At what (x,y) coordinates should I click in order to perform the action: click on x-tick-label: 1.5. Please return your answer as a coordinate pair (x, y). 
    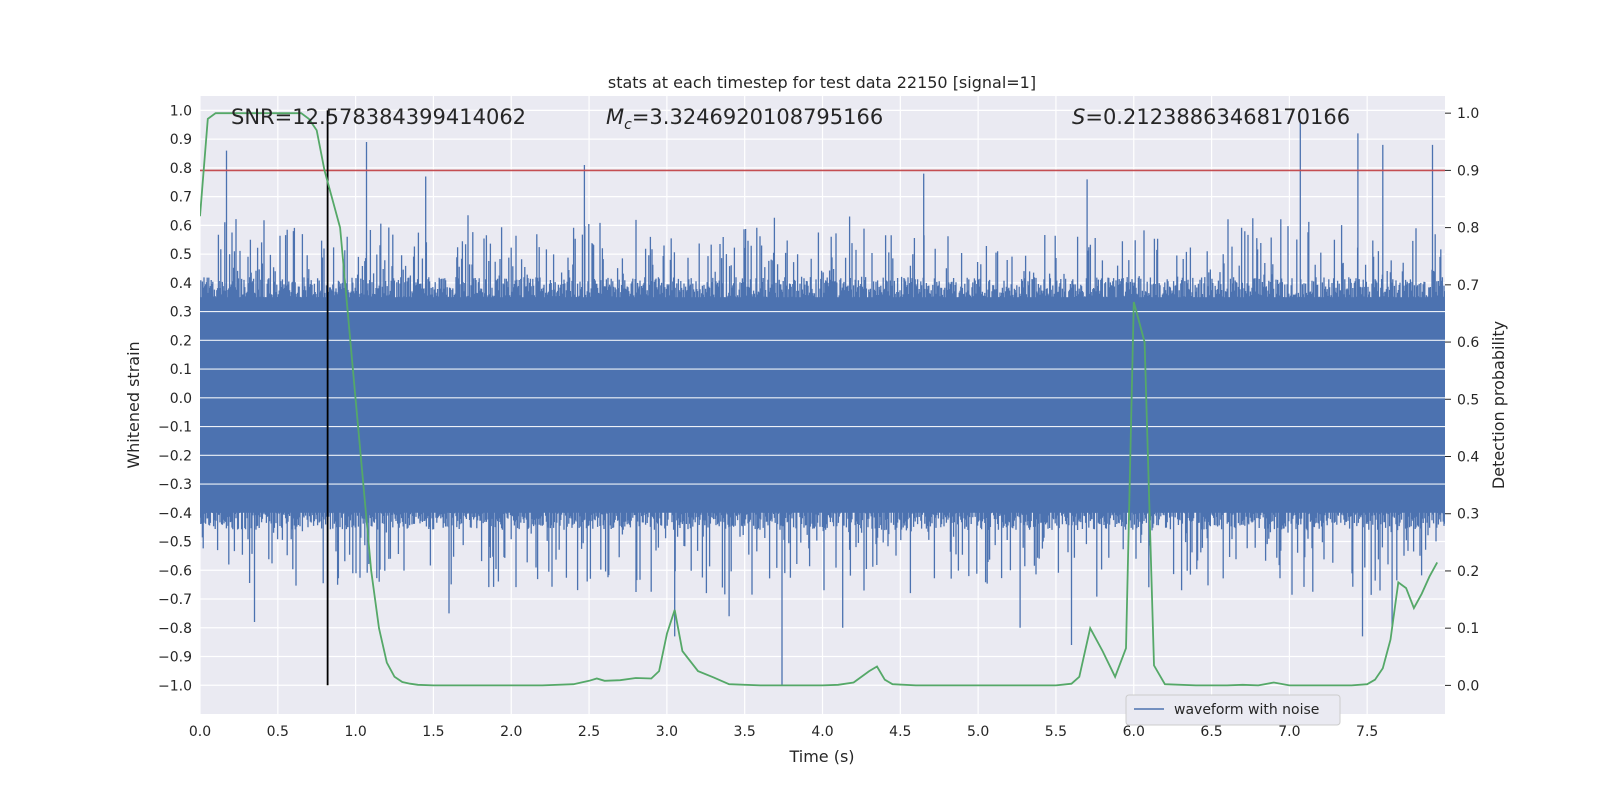
    Looking at the image, I should click on (433, 732).